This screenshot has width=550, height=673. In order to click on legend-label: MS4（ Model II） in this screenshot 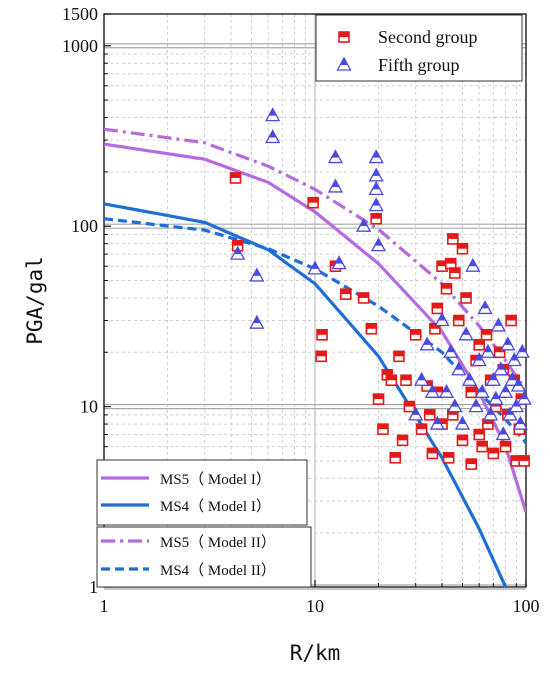, I will do `click(218, 570)`.